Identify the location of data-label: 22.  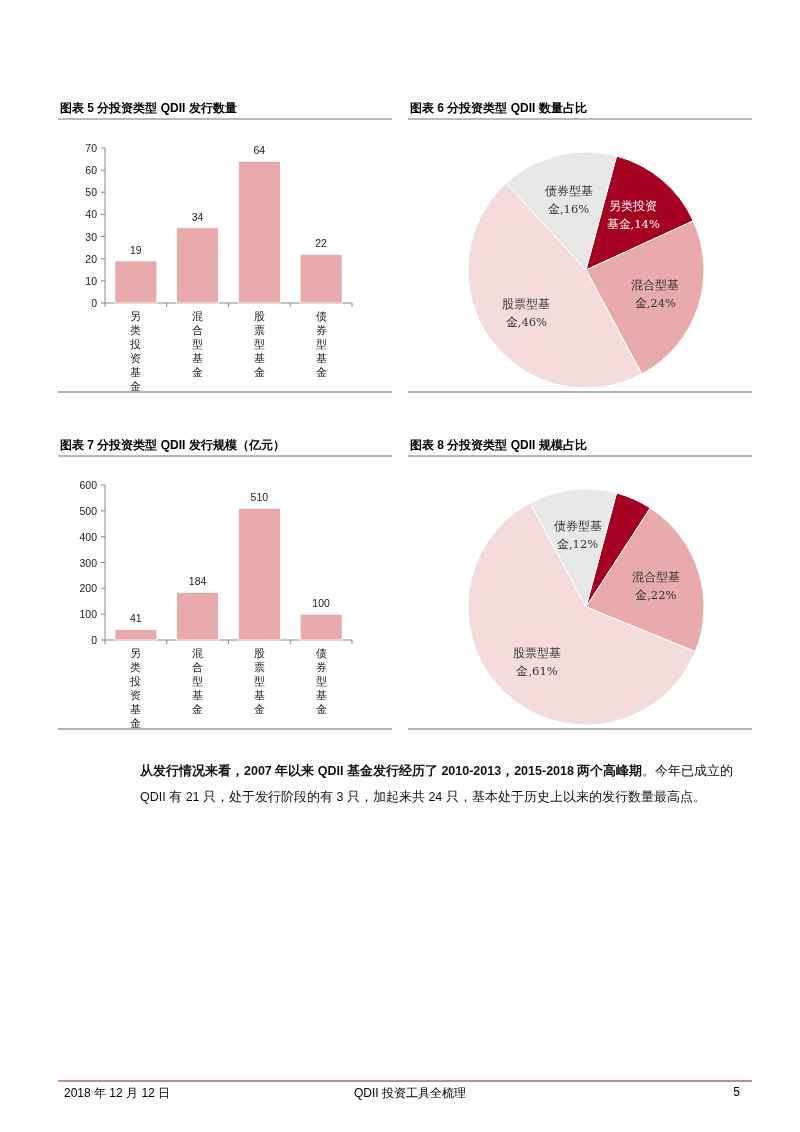
(321, 243).